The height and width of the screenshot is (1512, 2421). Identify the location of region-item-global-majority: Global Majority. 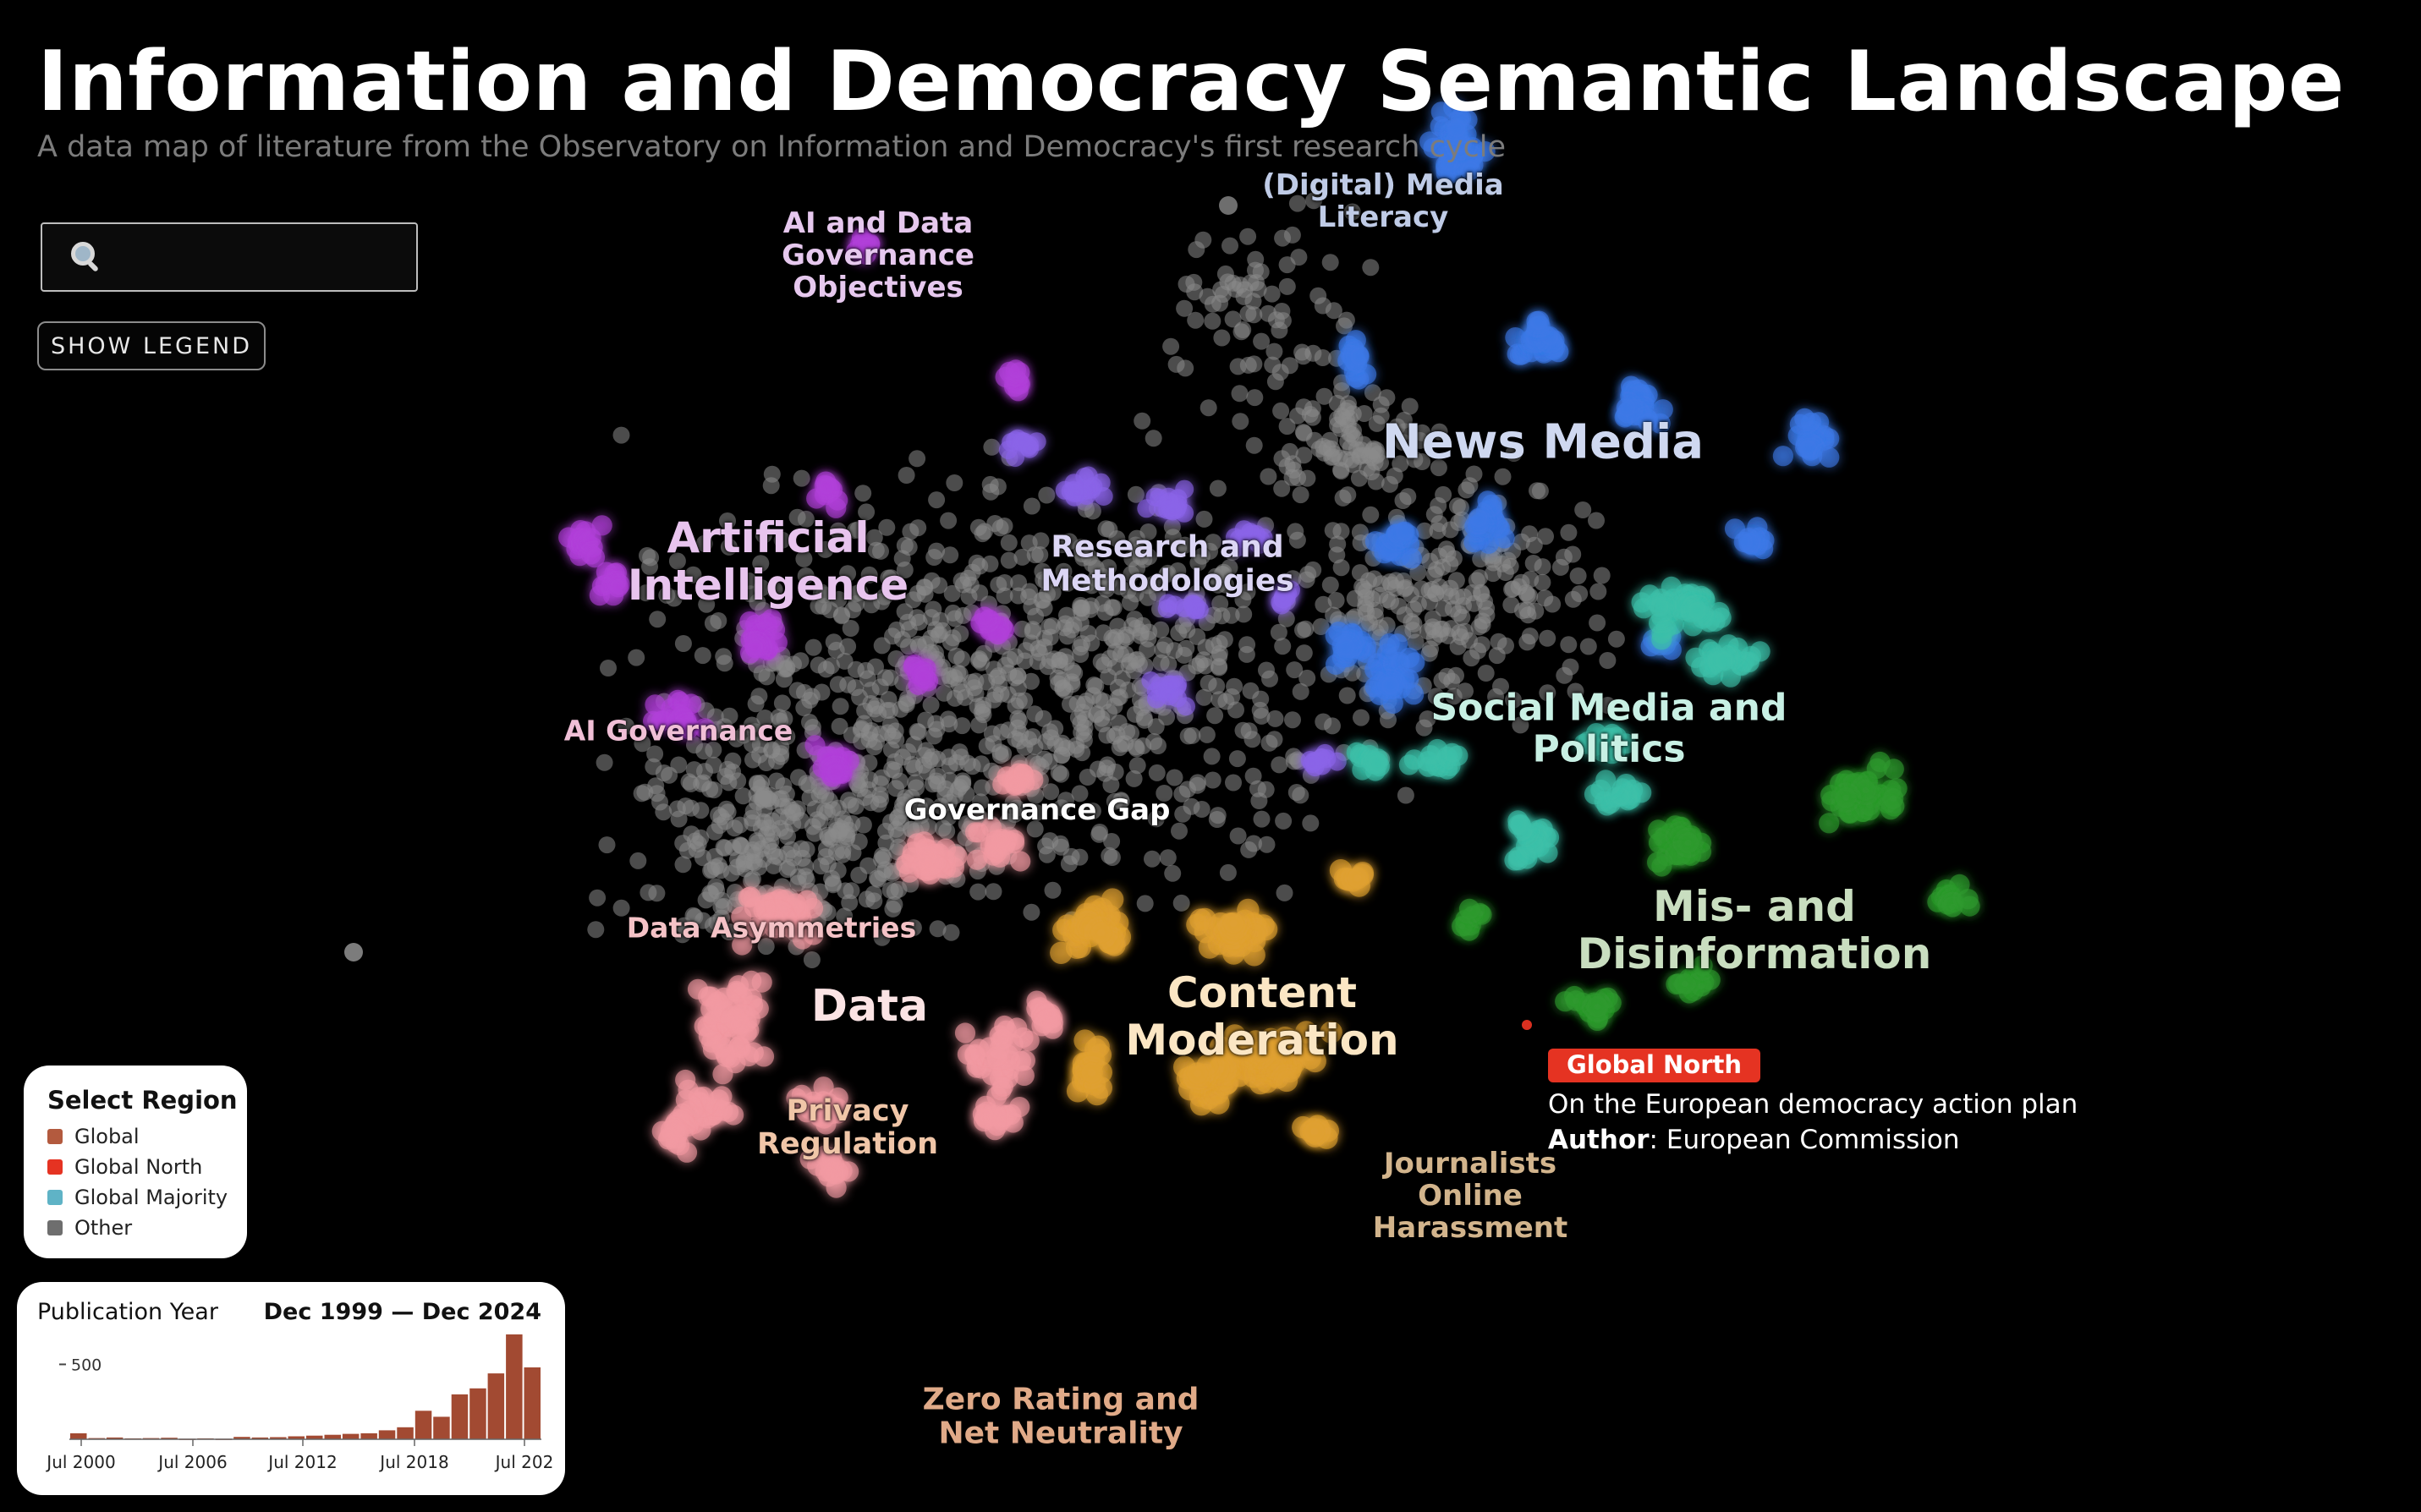
(147, 1197).